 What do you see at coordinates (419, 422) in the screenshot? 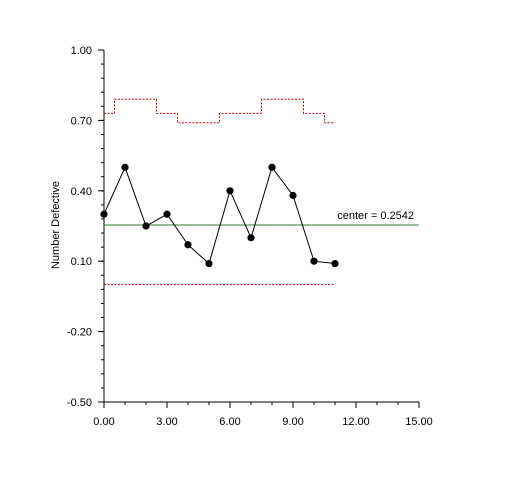
I see `x-tick-label: 15.00` at bounding box center [419, 422].